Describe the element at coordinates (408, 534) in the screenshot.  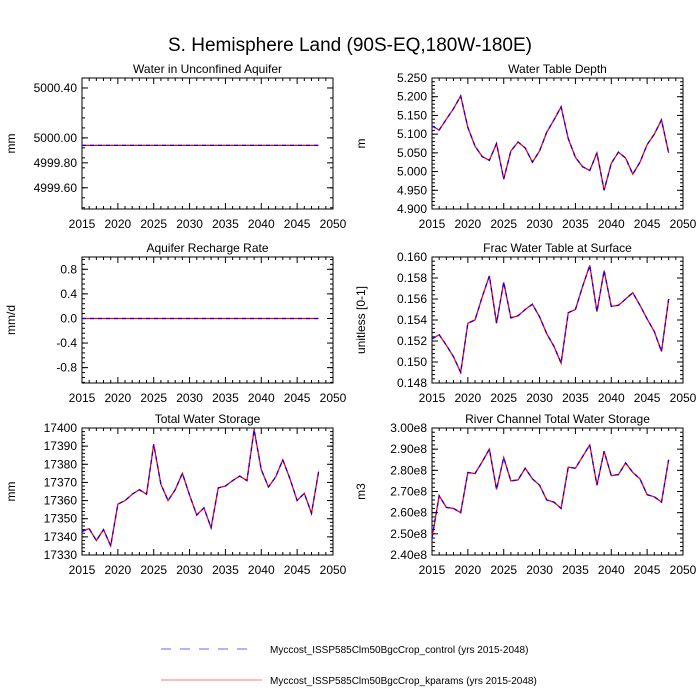
I see `y-tick-label: 2.50e8` at that location.